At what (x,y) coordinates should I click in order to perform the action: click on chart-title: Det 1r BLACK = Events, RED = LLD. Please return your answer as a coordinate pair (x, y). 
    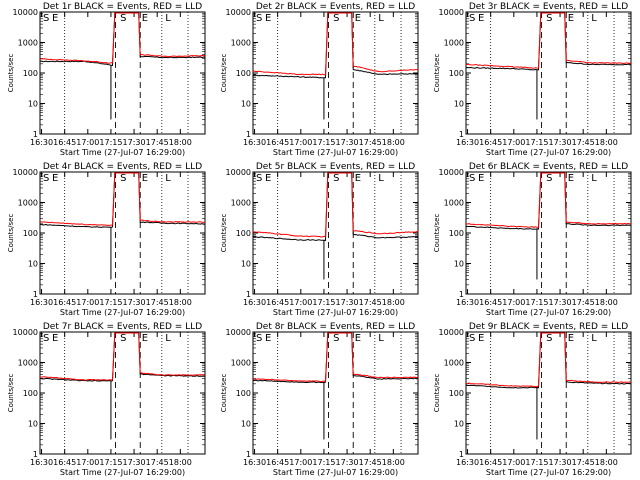
    Looking at the image, I should click on (122, 7).